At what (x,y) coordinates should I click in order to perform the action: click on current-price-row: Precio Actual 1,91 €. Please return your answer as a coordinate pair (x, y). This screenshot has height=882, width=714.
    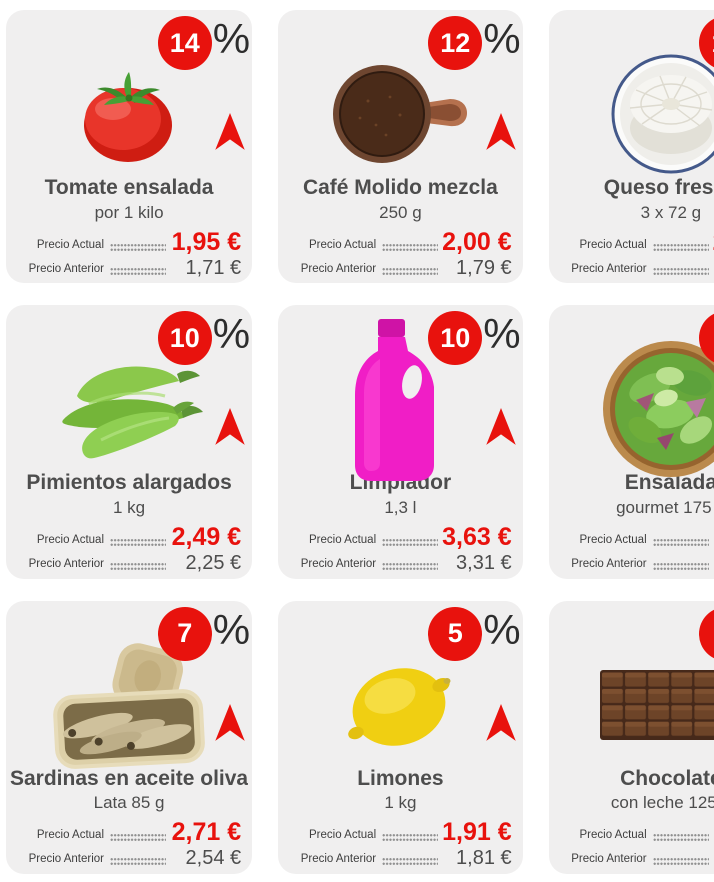
    Looking at the image, I should click on (400, 832).